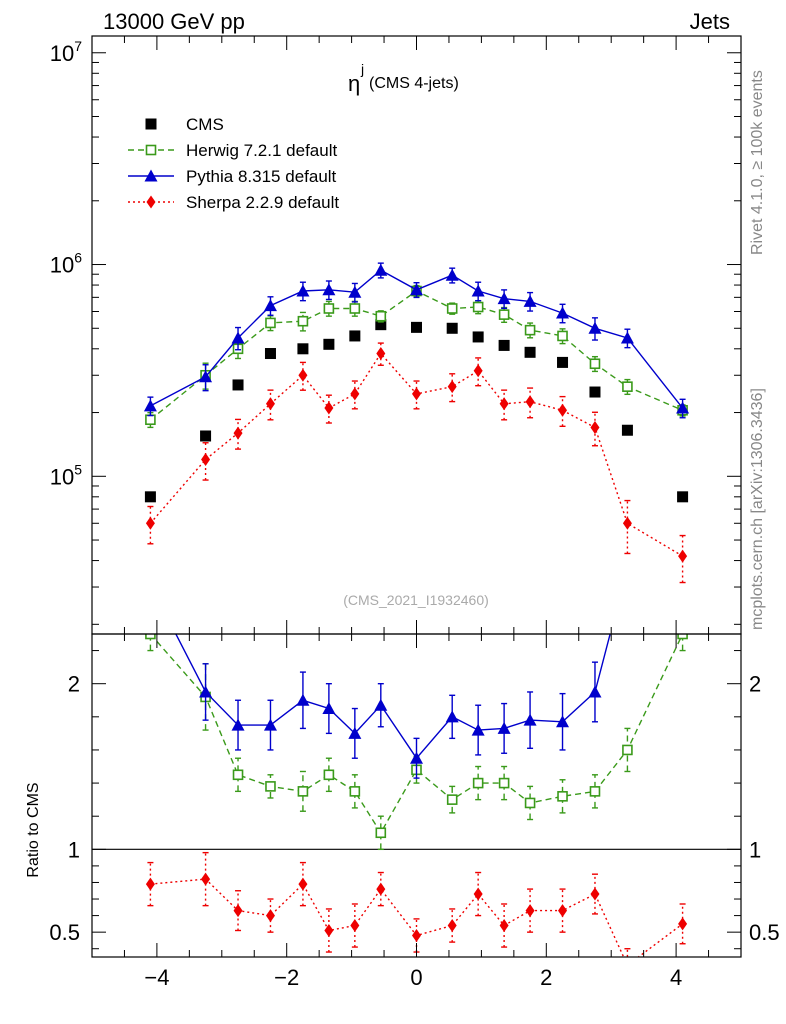 Image resolution: width=786 pixels, height=1024 pixels. Describe the element at coordinates (416, 355) in the screenshot. I see `herwig-line` at that location.